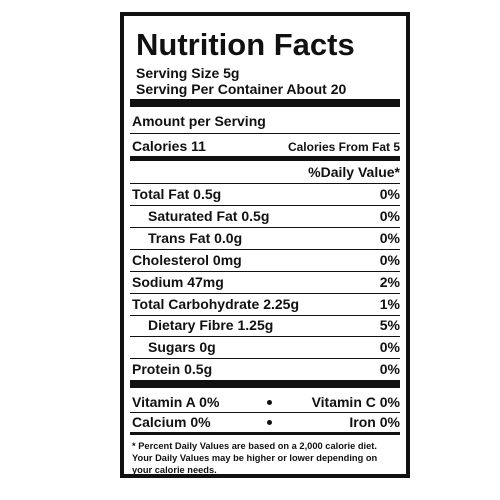 The image size is (500, 500). What do you see at coordinates (182, 347) in the screenshot?
I see `nutrient-label: Sugars 0g` at bounding box center [182, 347].